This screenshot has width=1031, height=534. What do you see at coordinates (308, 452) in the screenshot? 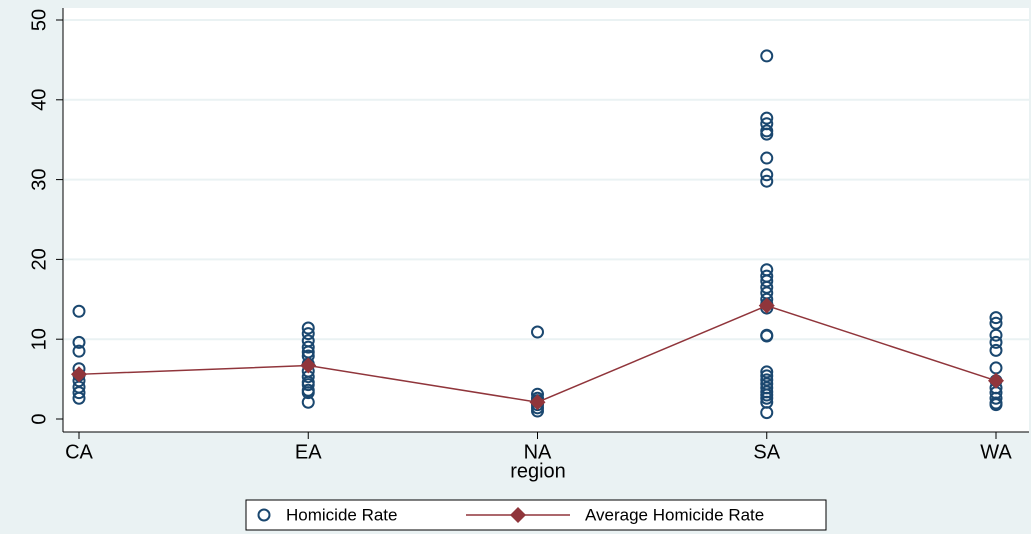
I see `x-tick-label: EA` at bounding box center [308, 452].